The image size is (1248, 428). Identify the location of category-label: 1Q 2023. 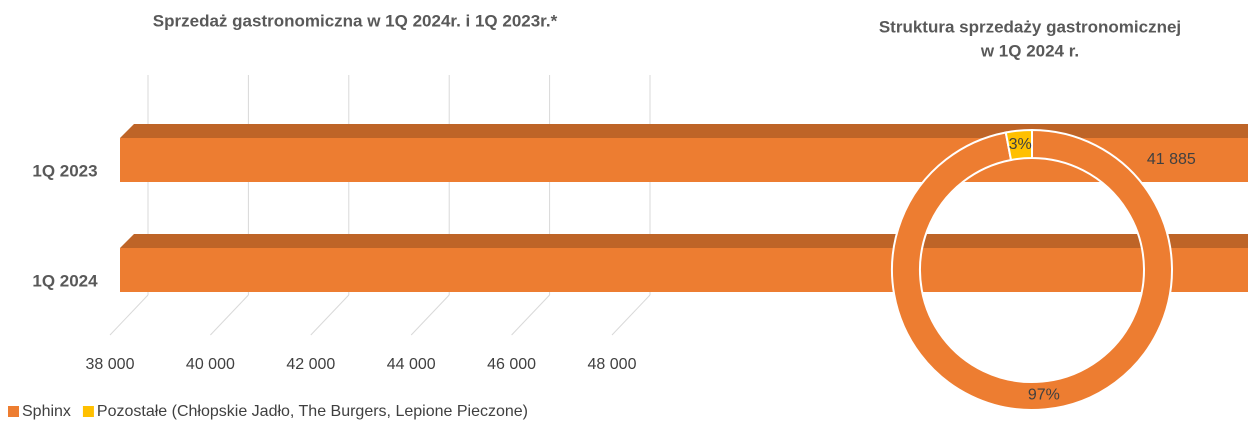
(64, 170).